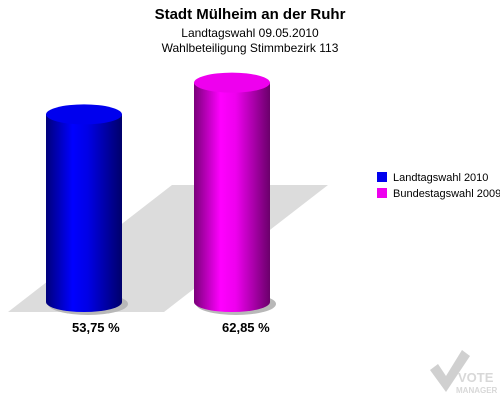 This screenshot has height=400, width=500. I want to click on legend-swatch-landtagswahl-2010, so click(382, 177).